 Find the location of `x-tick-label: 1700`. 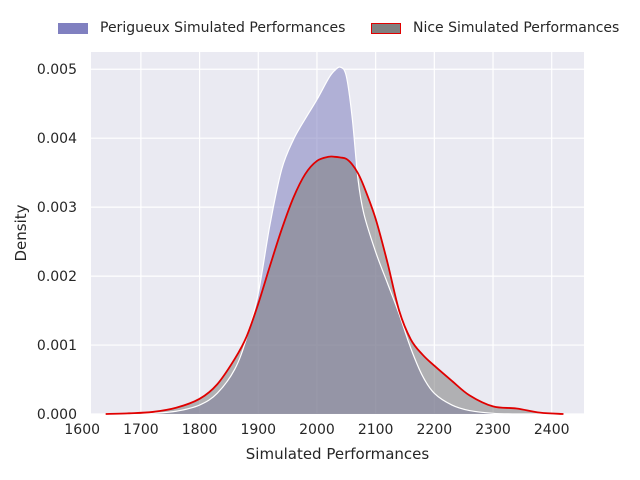

x-tick-label: 1700 is located at coordinates (141, 430).